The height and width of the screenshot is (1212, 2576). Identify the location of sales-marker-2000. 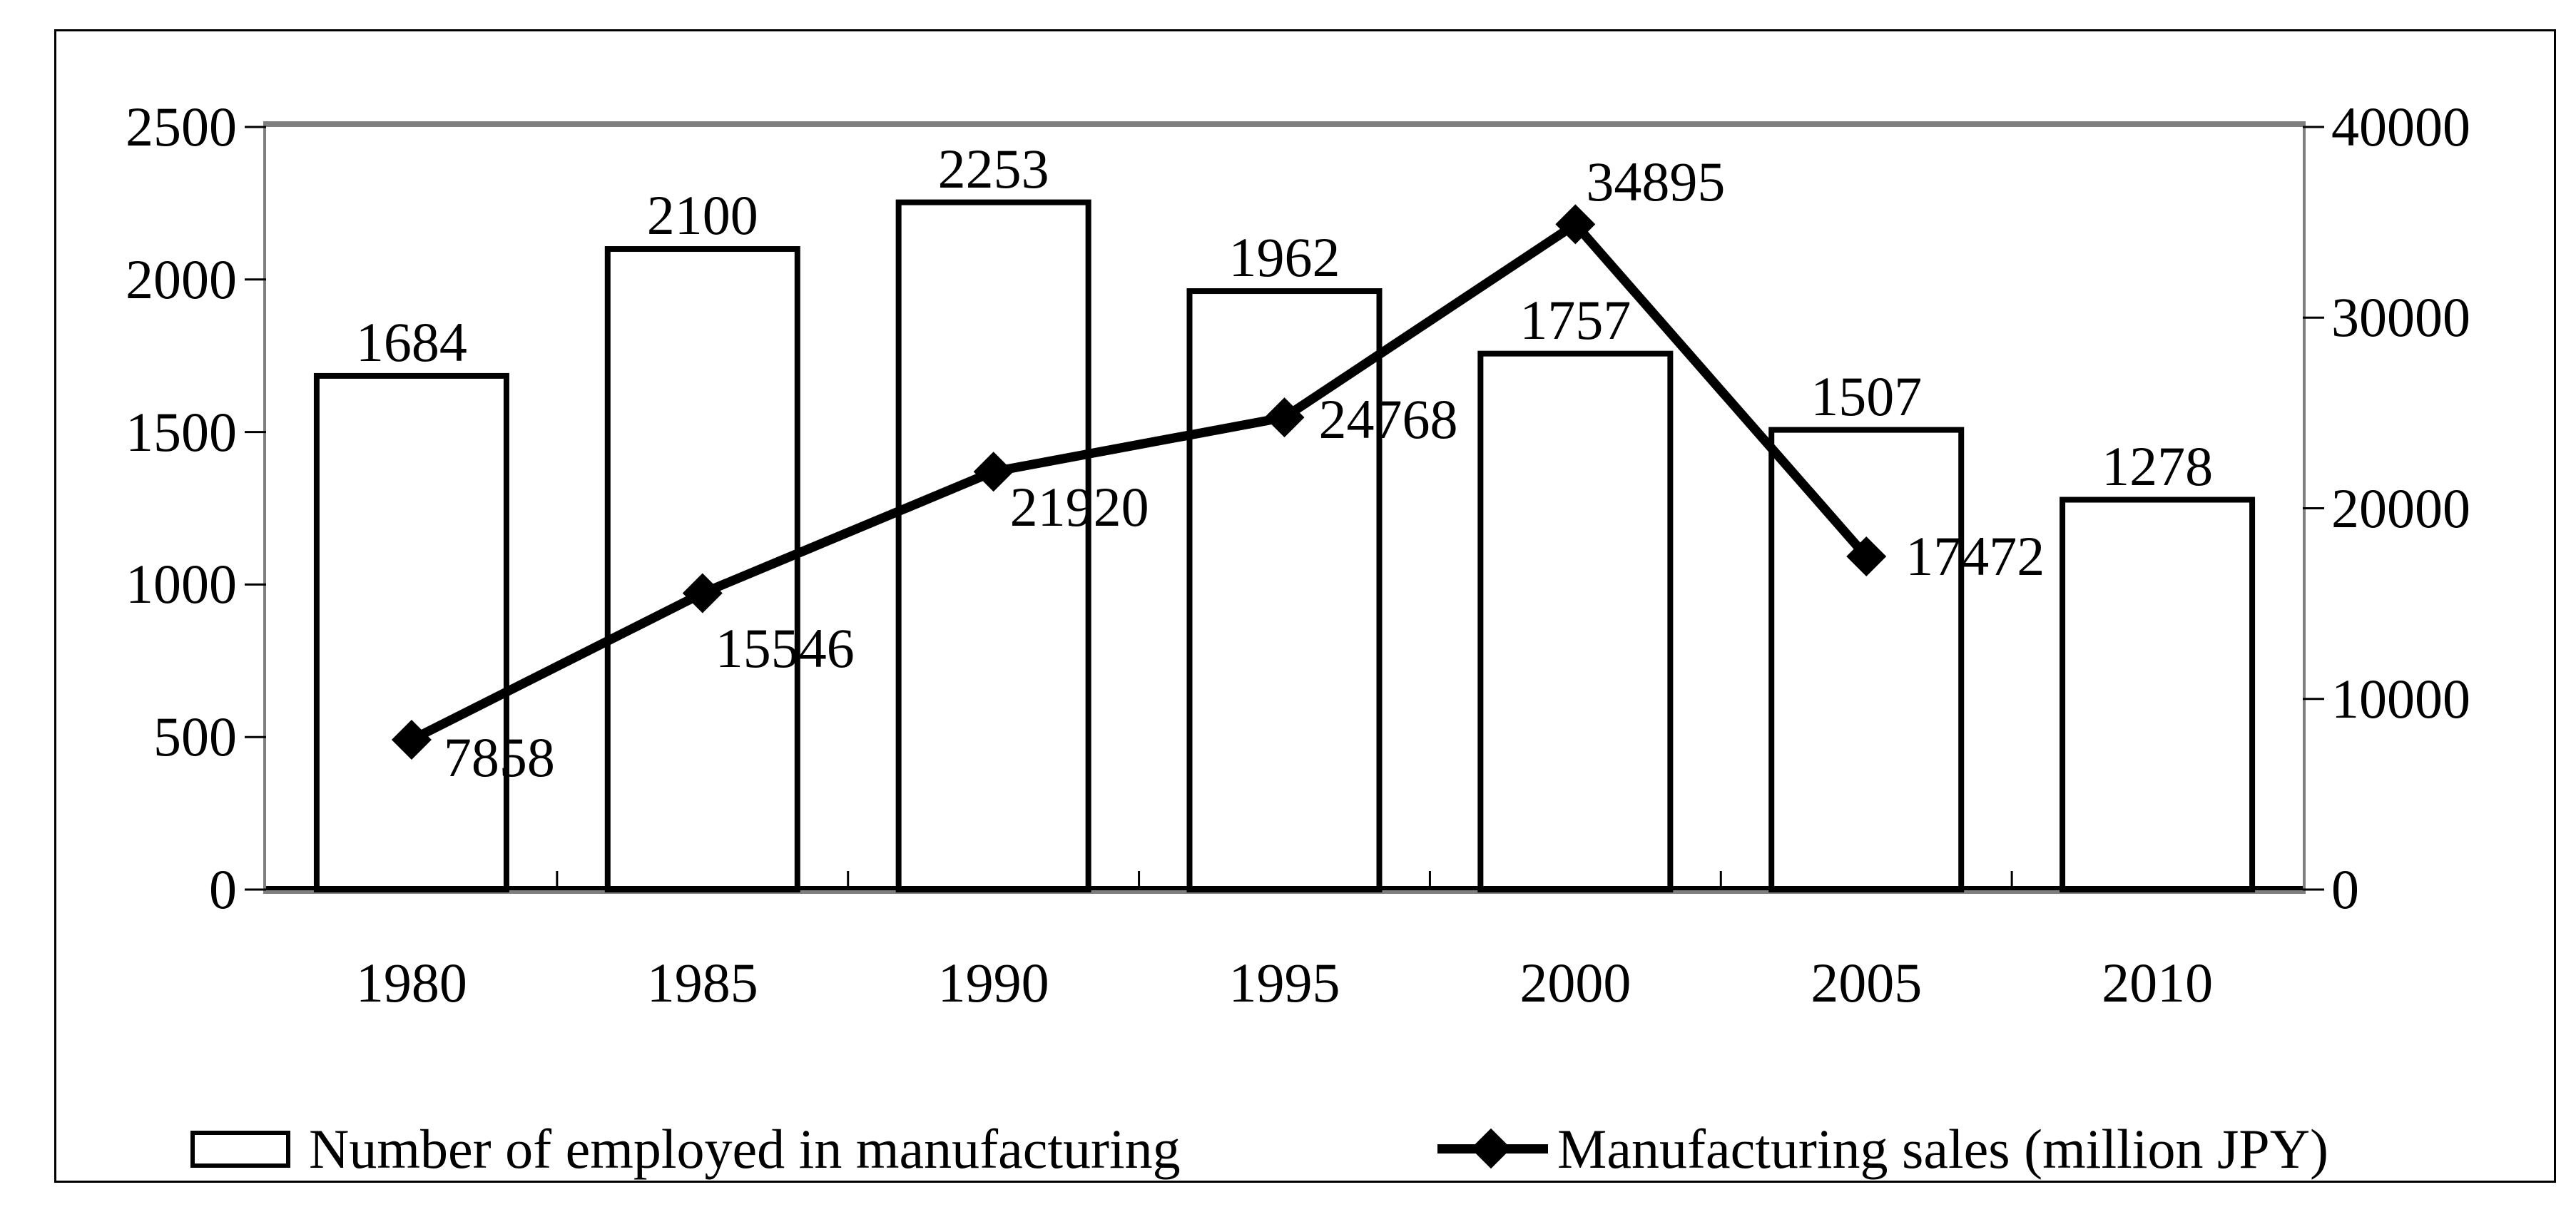
(1575, 224).